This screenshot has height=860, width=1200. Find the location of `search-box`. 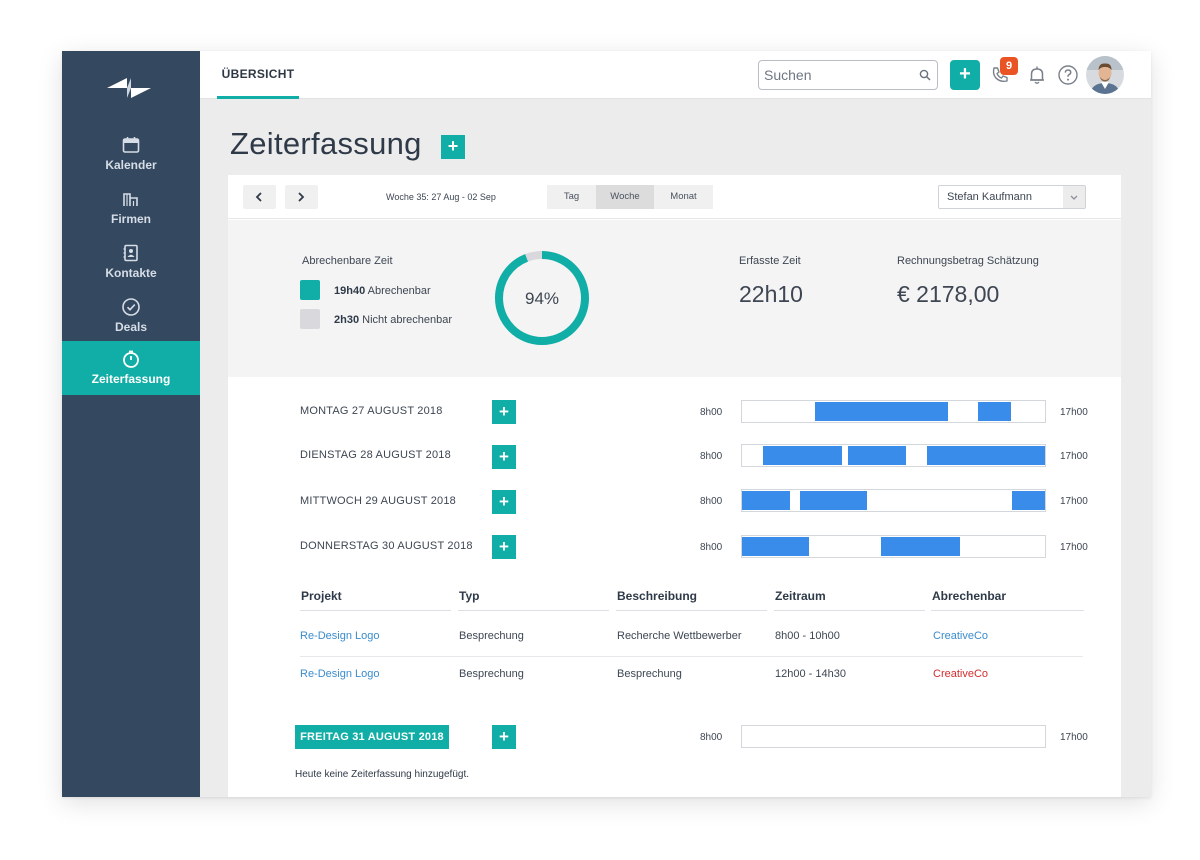

search-box is located at coordinates (848, 75).